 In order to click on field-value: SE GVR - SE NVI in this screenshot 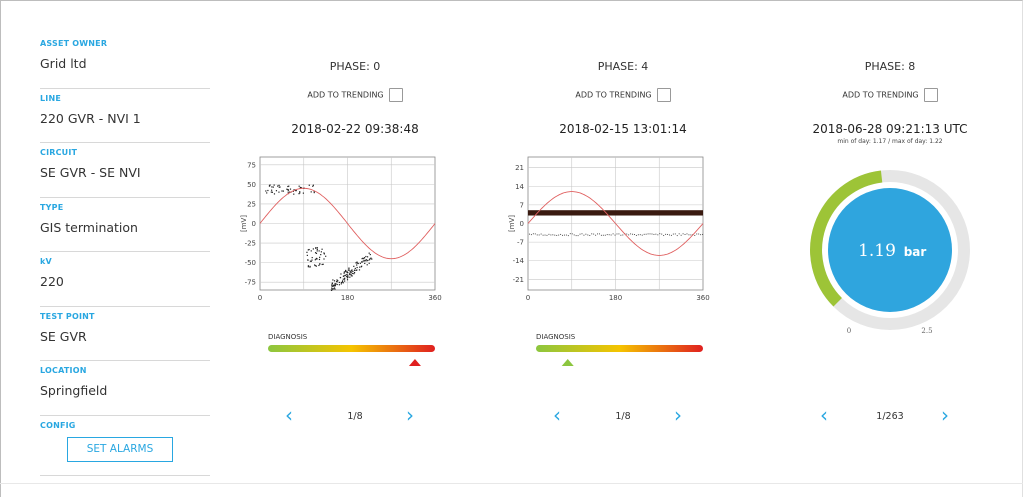, I will do `click(90, 172)`.